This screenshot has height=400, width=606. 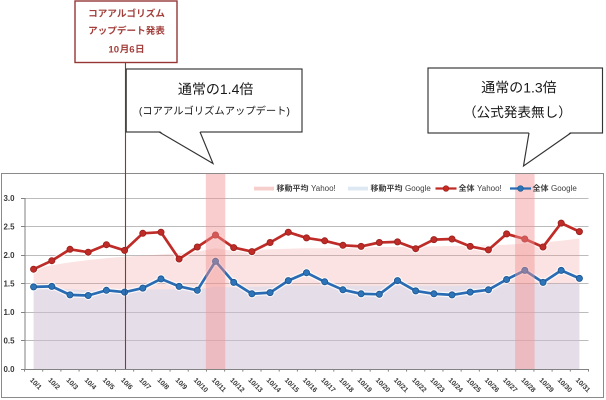 I want to click on svg-text: 3.0, so click(x=10, y=198).